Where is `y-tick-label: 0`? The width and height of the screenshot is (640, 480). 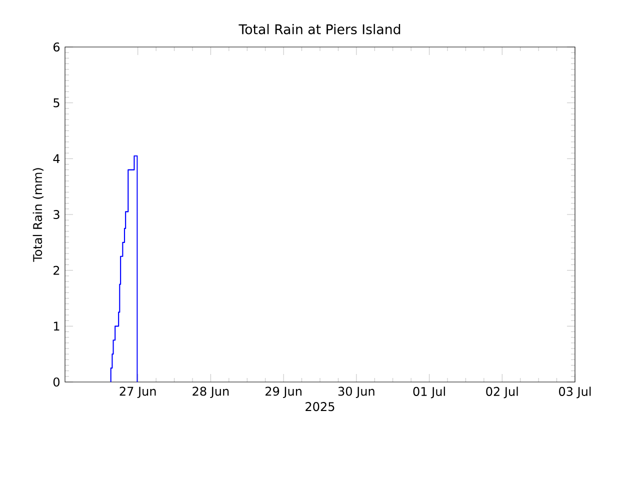 y-tick-label: 0 is located at coordinates (56, 382).